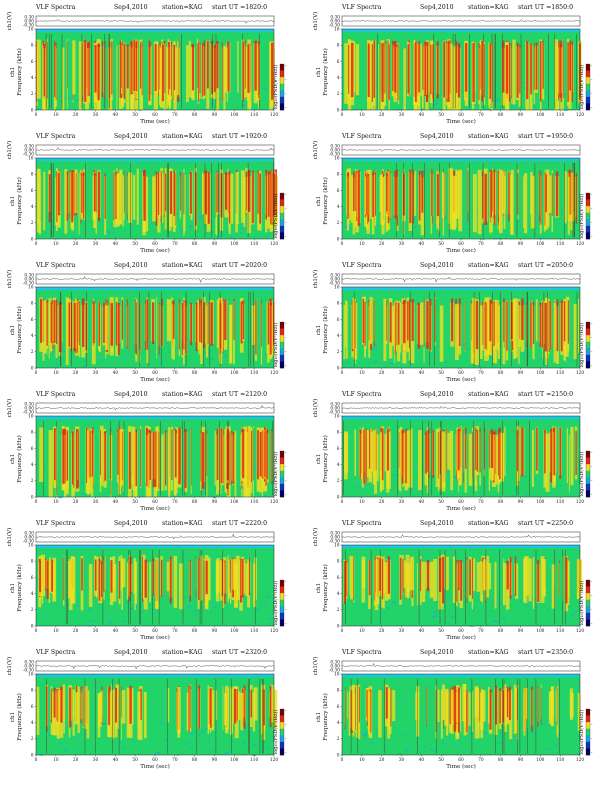 The width and height of the screenshot is (612, 792). I want to click on x-tick-label: 120, so click(274, 502).